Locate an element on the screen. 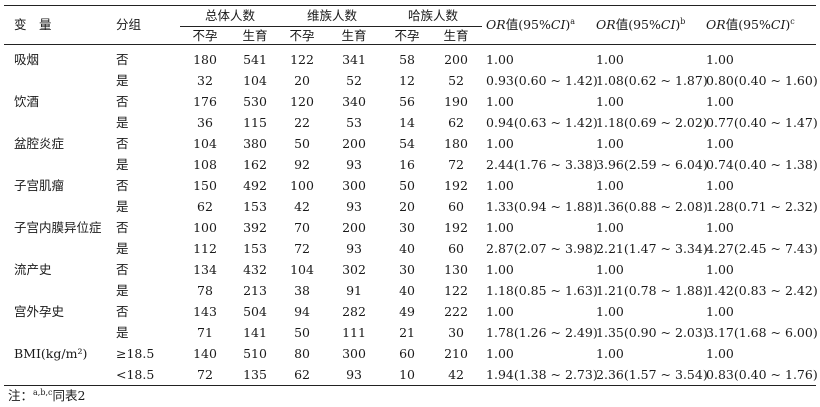 The width and height of the screenshot is (820, 407). cell-uyghur-infertile: 70 is located at coordinates (302, 227).